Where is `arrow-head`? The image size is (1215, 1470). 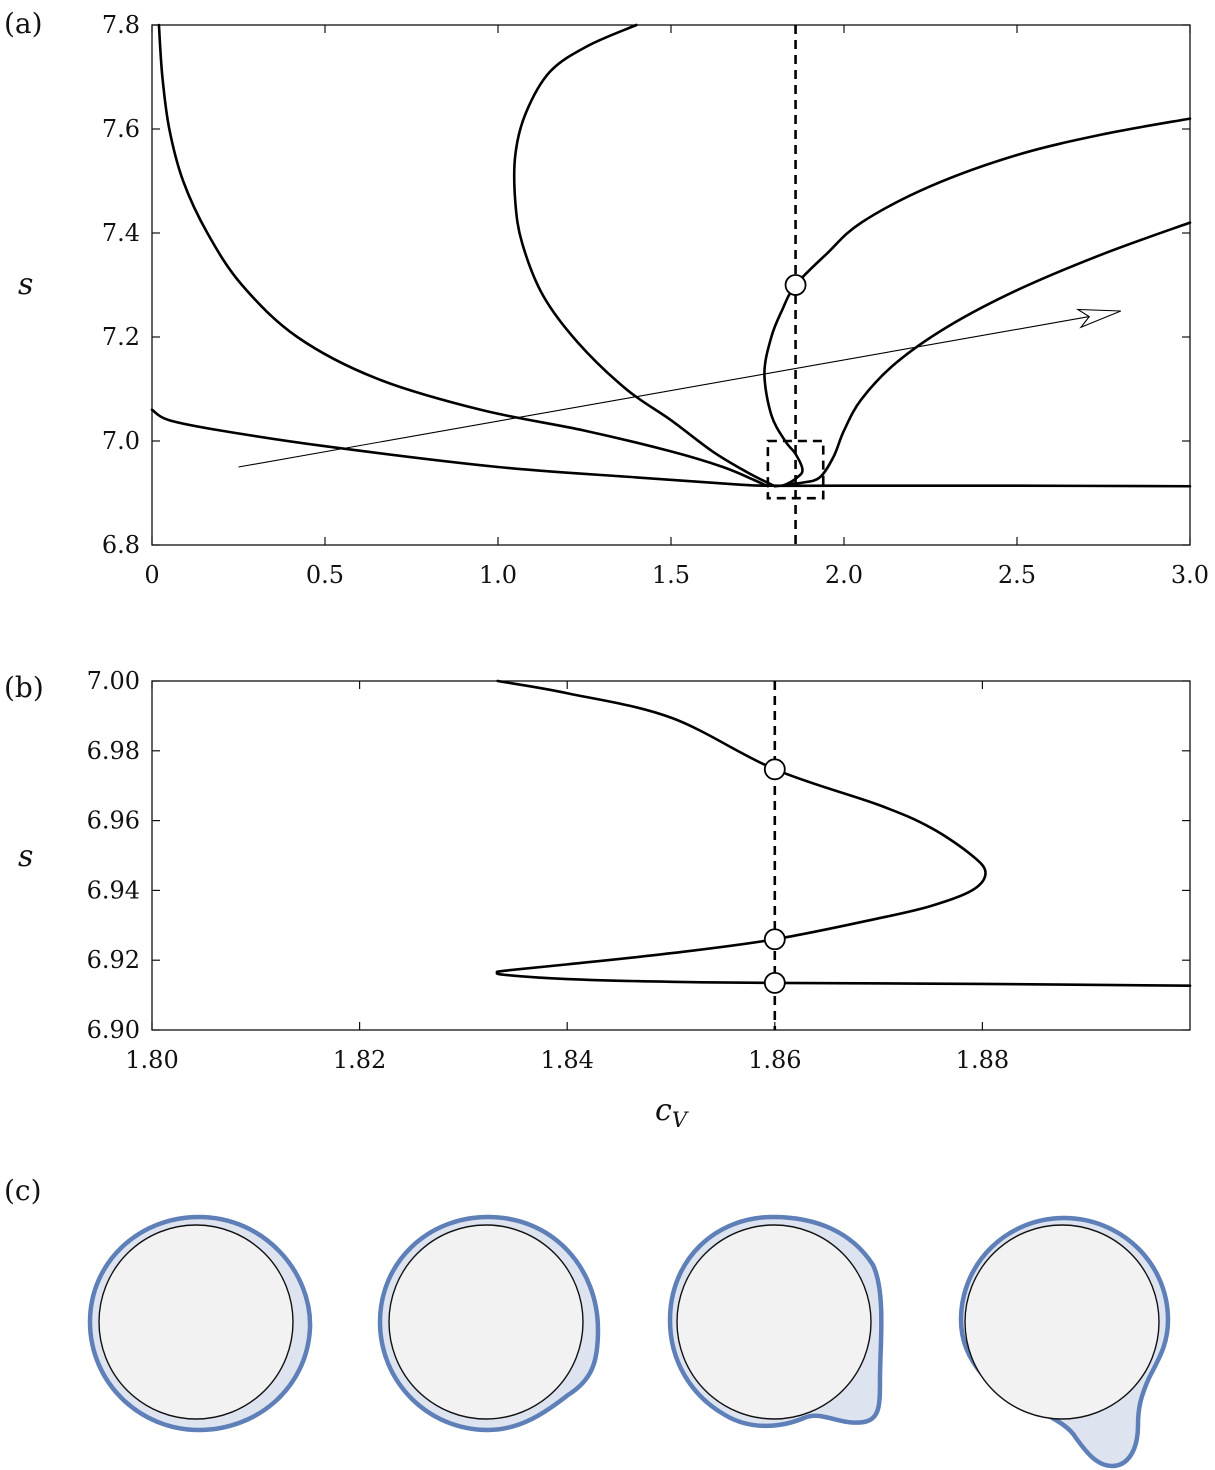
arrow-head is located at coordinates (1098, 318).